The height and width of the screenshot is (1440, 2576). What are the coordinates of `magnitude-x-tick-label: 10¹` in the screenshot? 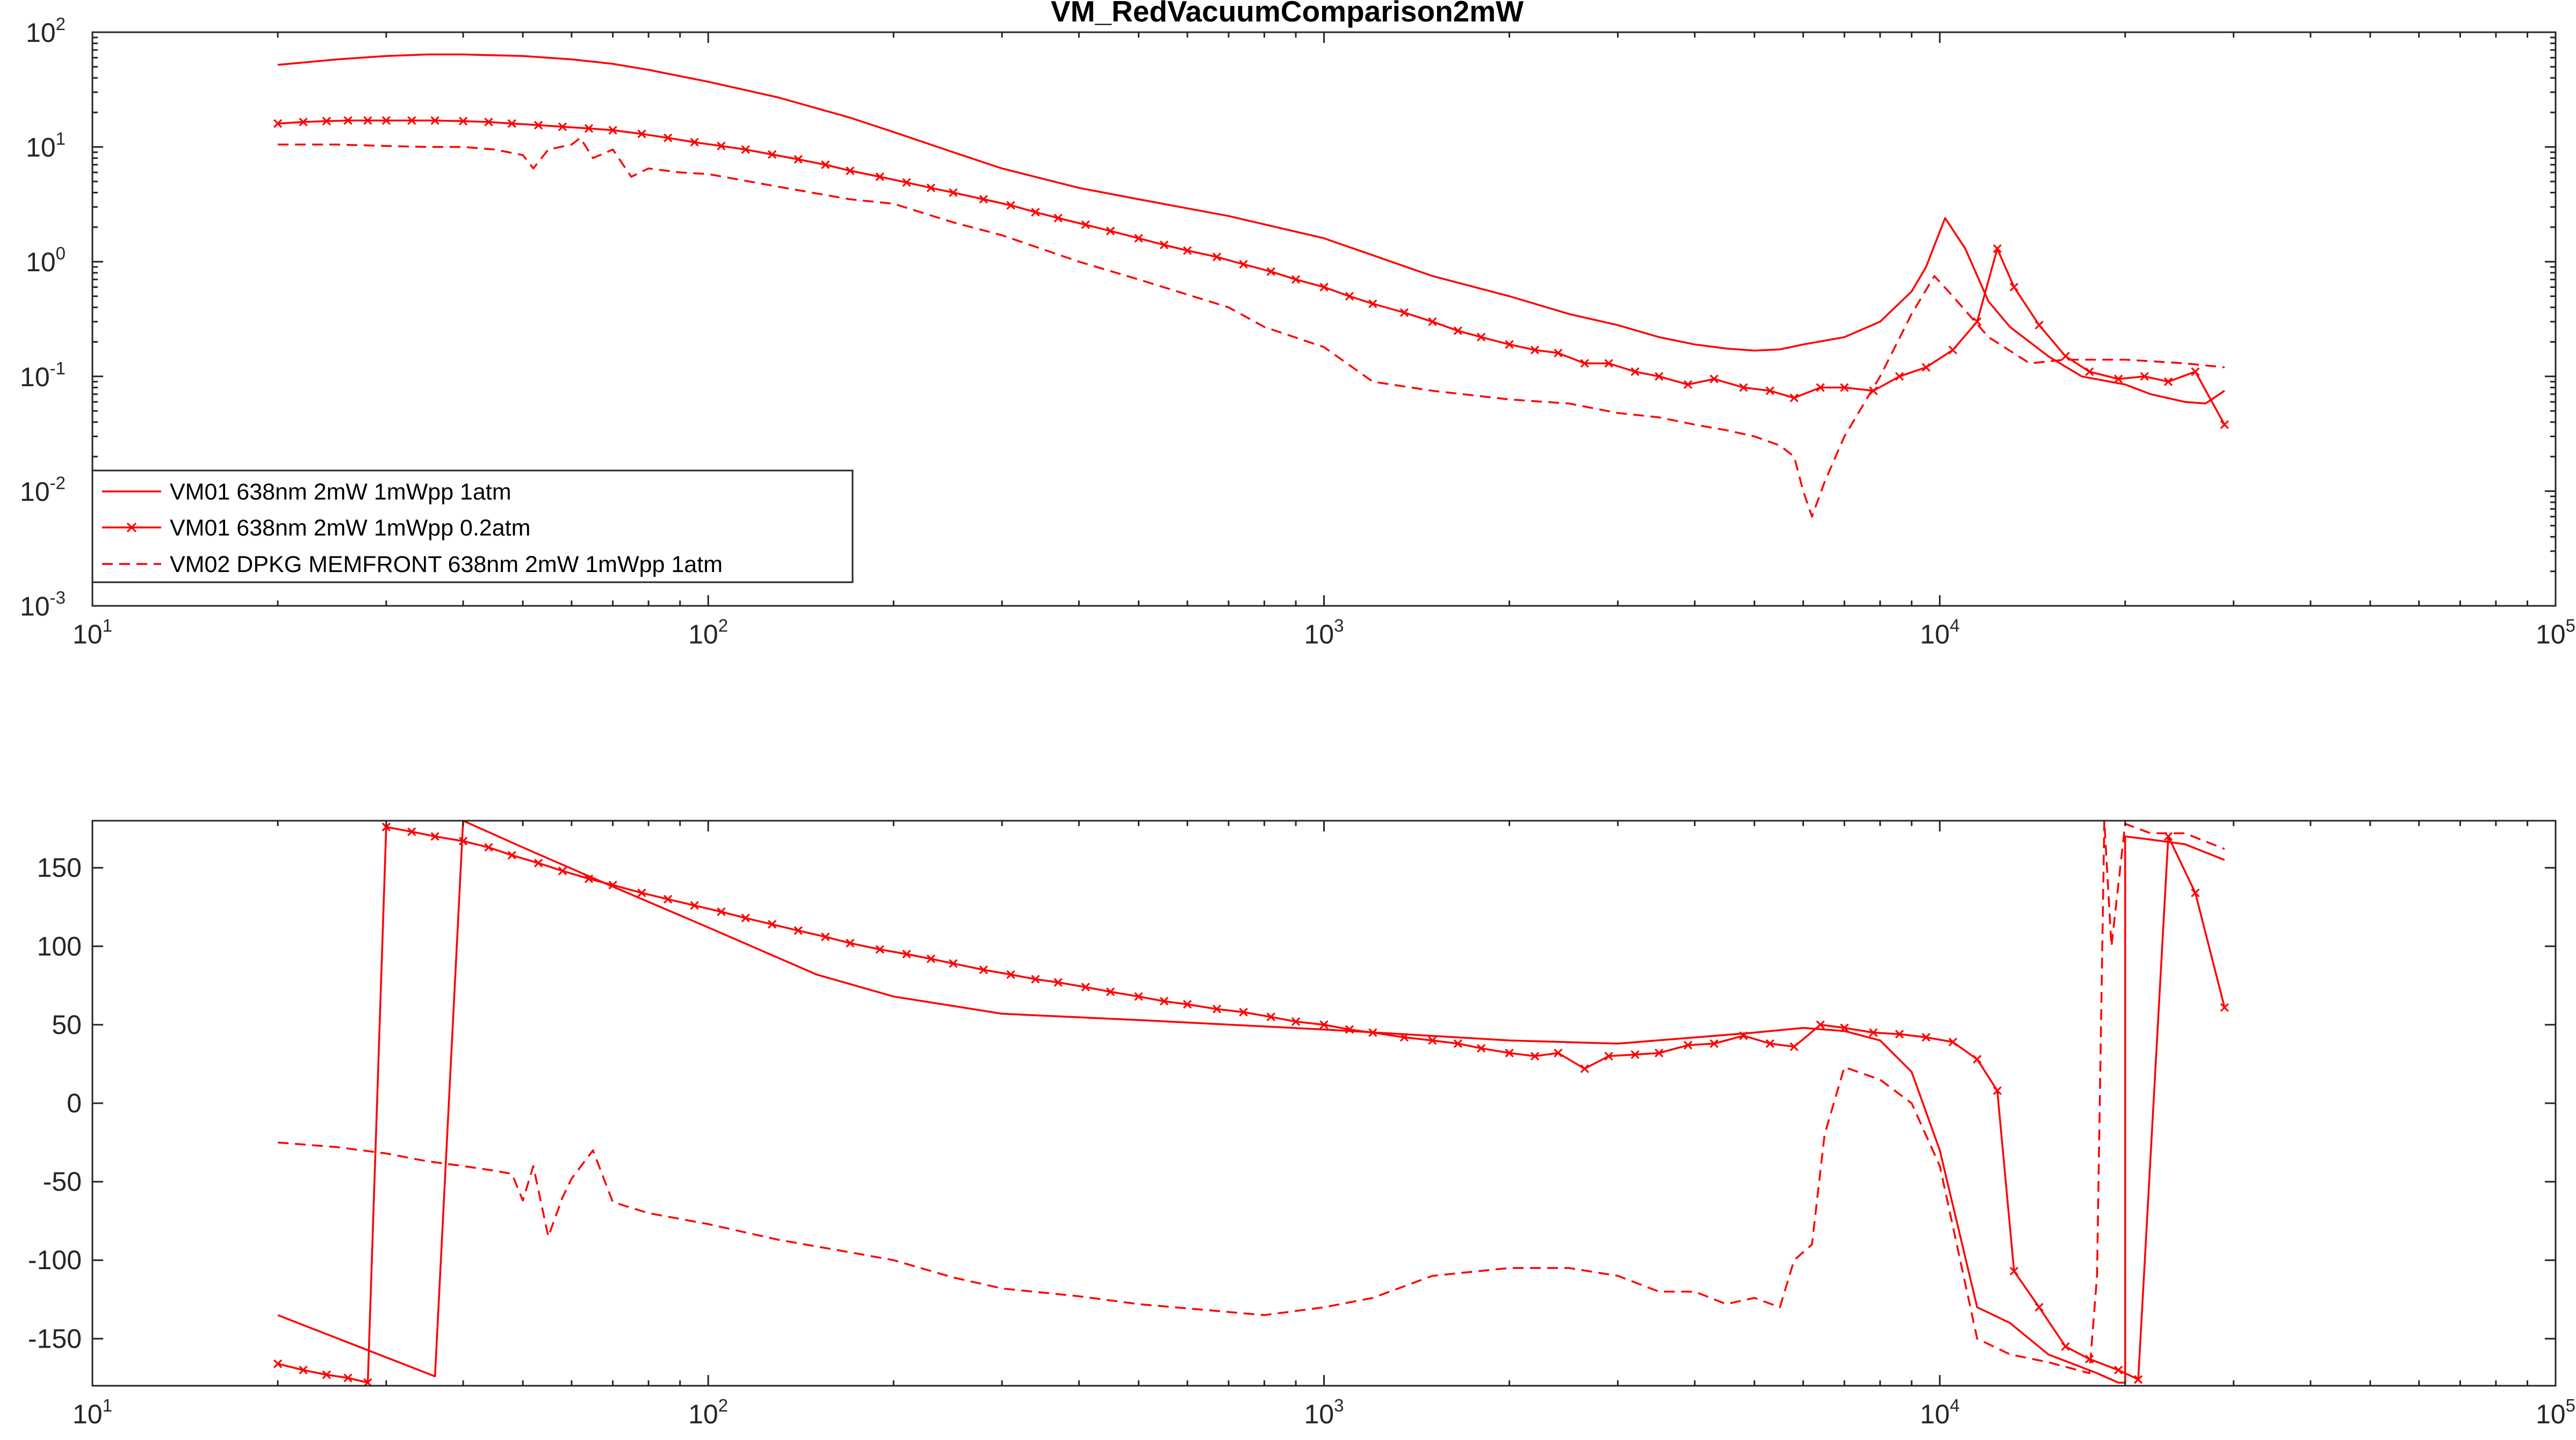 It's located at (93, 632).